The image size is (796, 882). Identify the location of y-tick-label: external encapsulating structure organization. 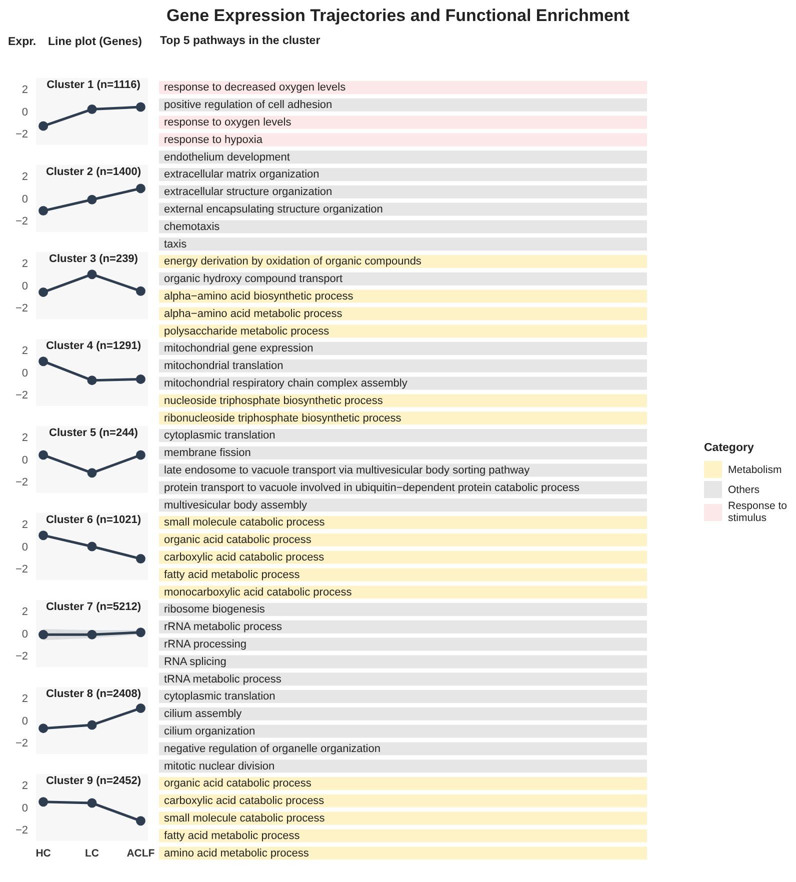
(273, 210).